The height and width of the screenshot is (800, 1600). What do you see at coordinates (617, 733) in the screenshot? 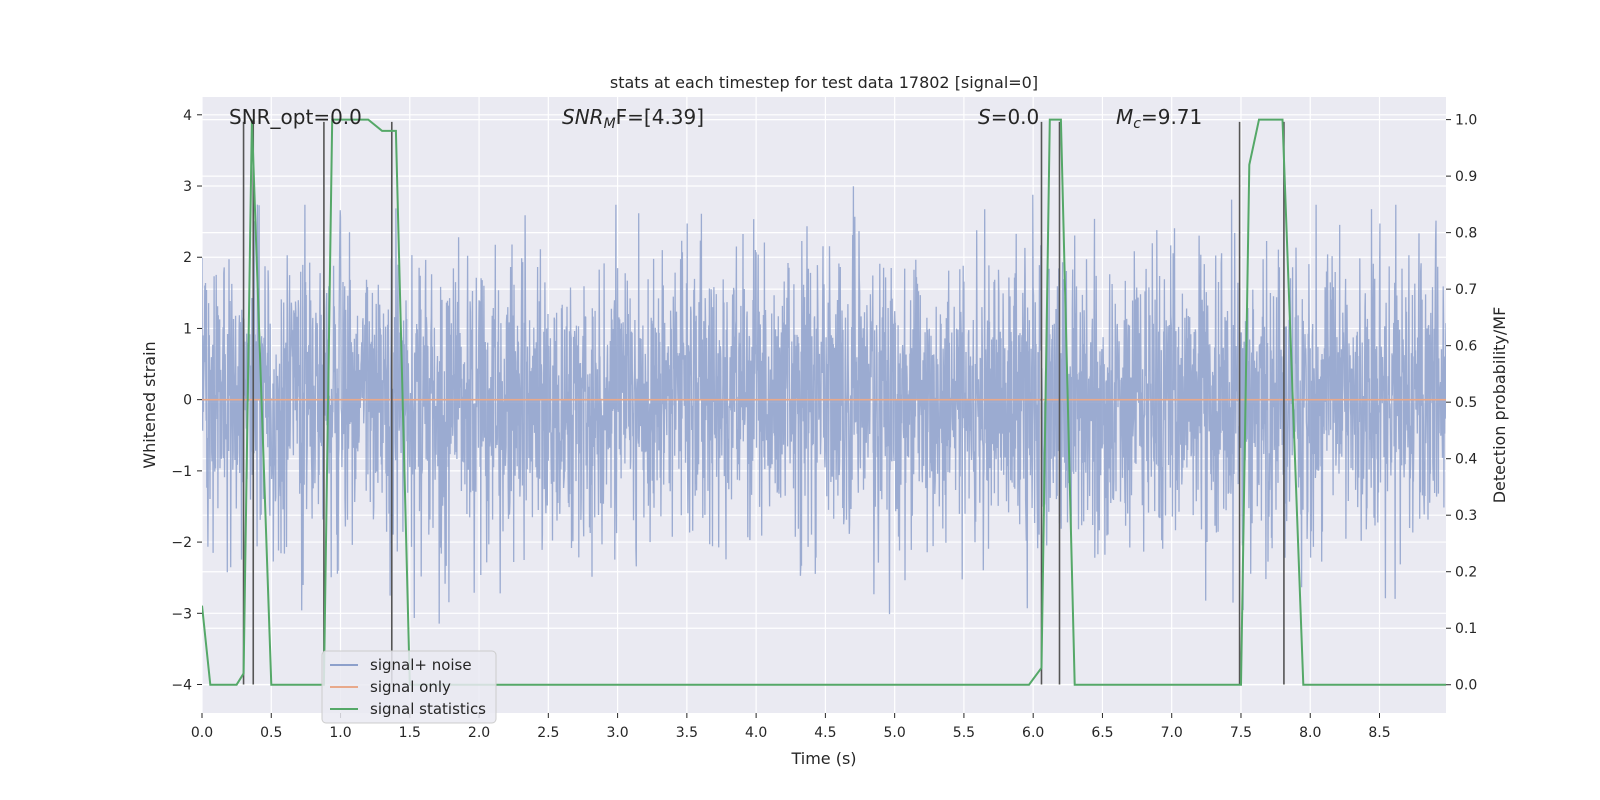
I see `x-tick-label: 3.0` at bounding box center [617, 733].